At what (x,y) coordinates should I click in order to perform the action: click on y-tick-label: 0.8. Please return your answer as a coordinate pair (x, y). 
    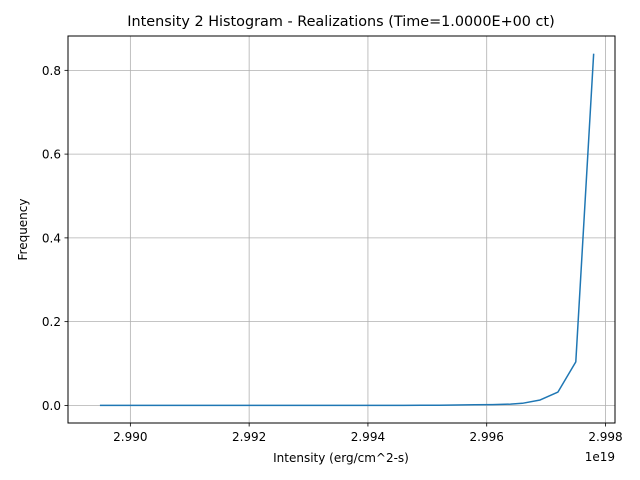
    Looking at the image, I should click on (51, 71).